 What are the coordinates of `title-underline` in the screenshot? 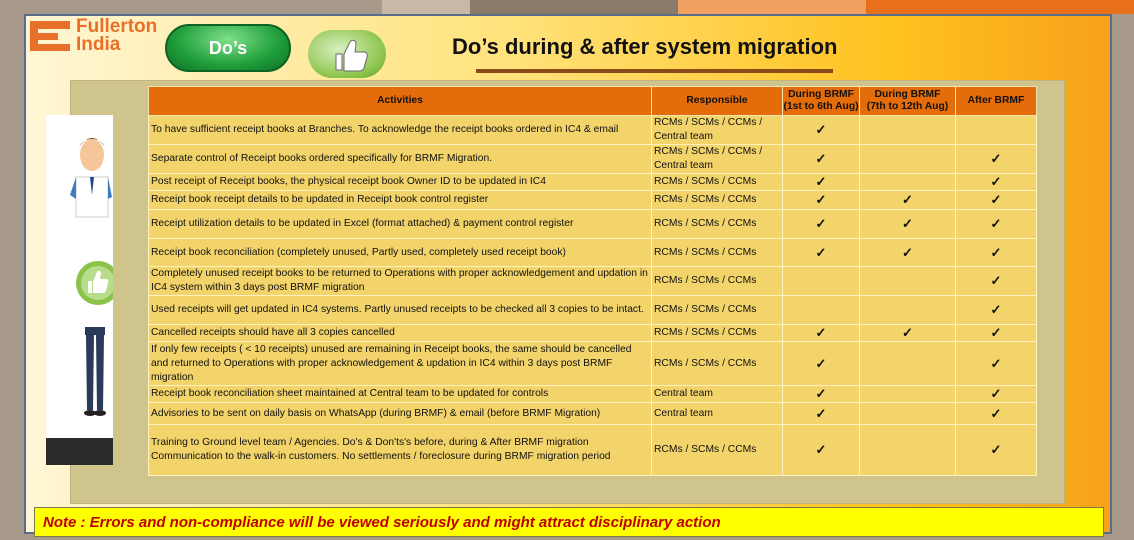 It's located at (654, 71).